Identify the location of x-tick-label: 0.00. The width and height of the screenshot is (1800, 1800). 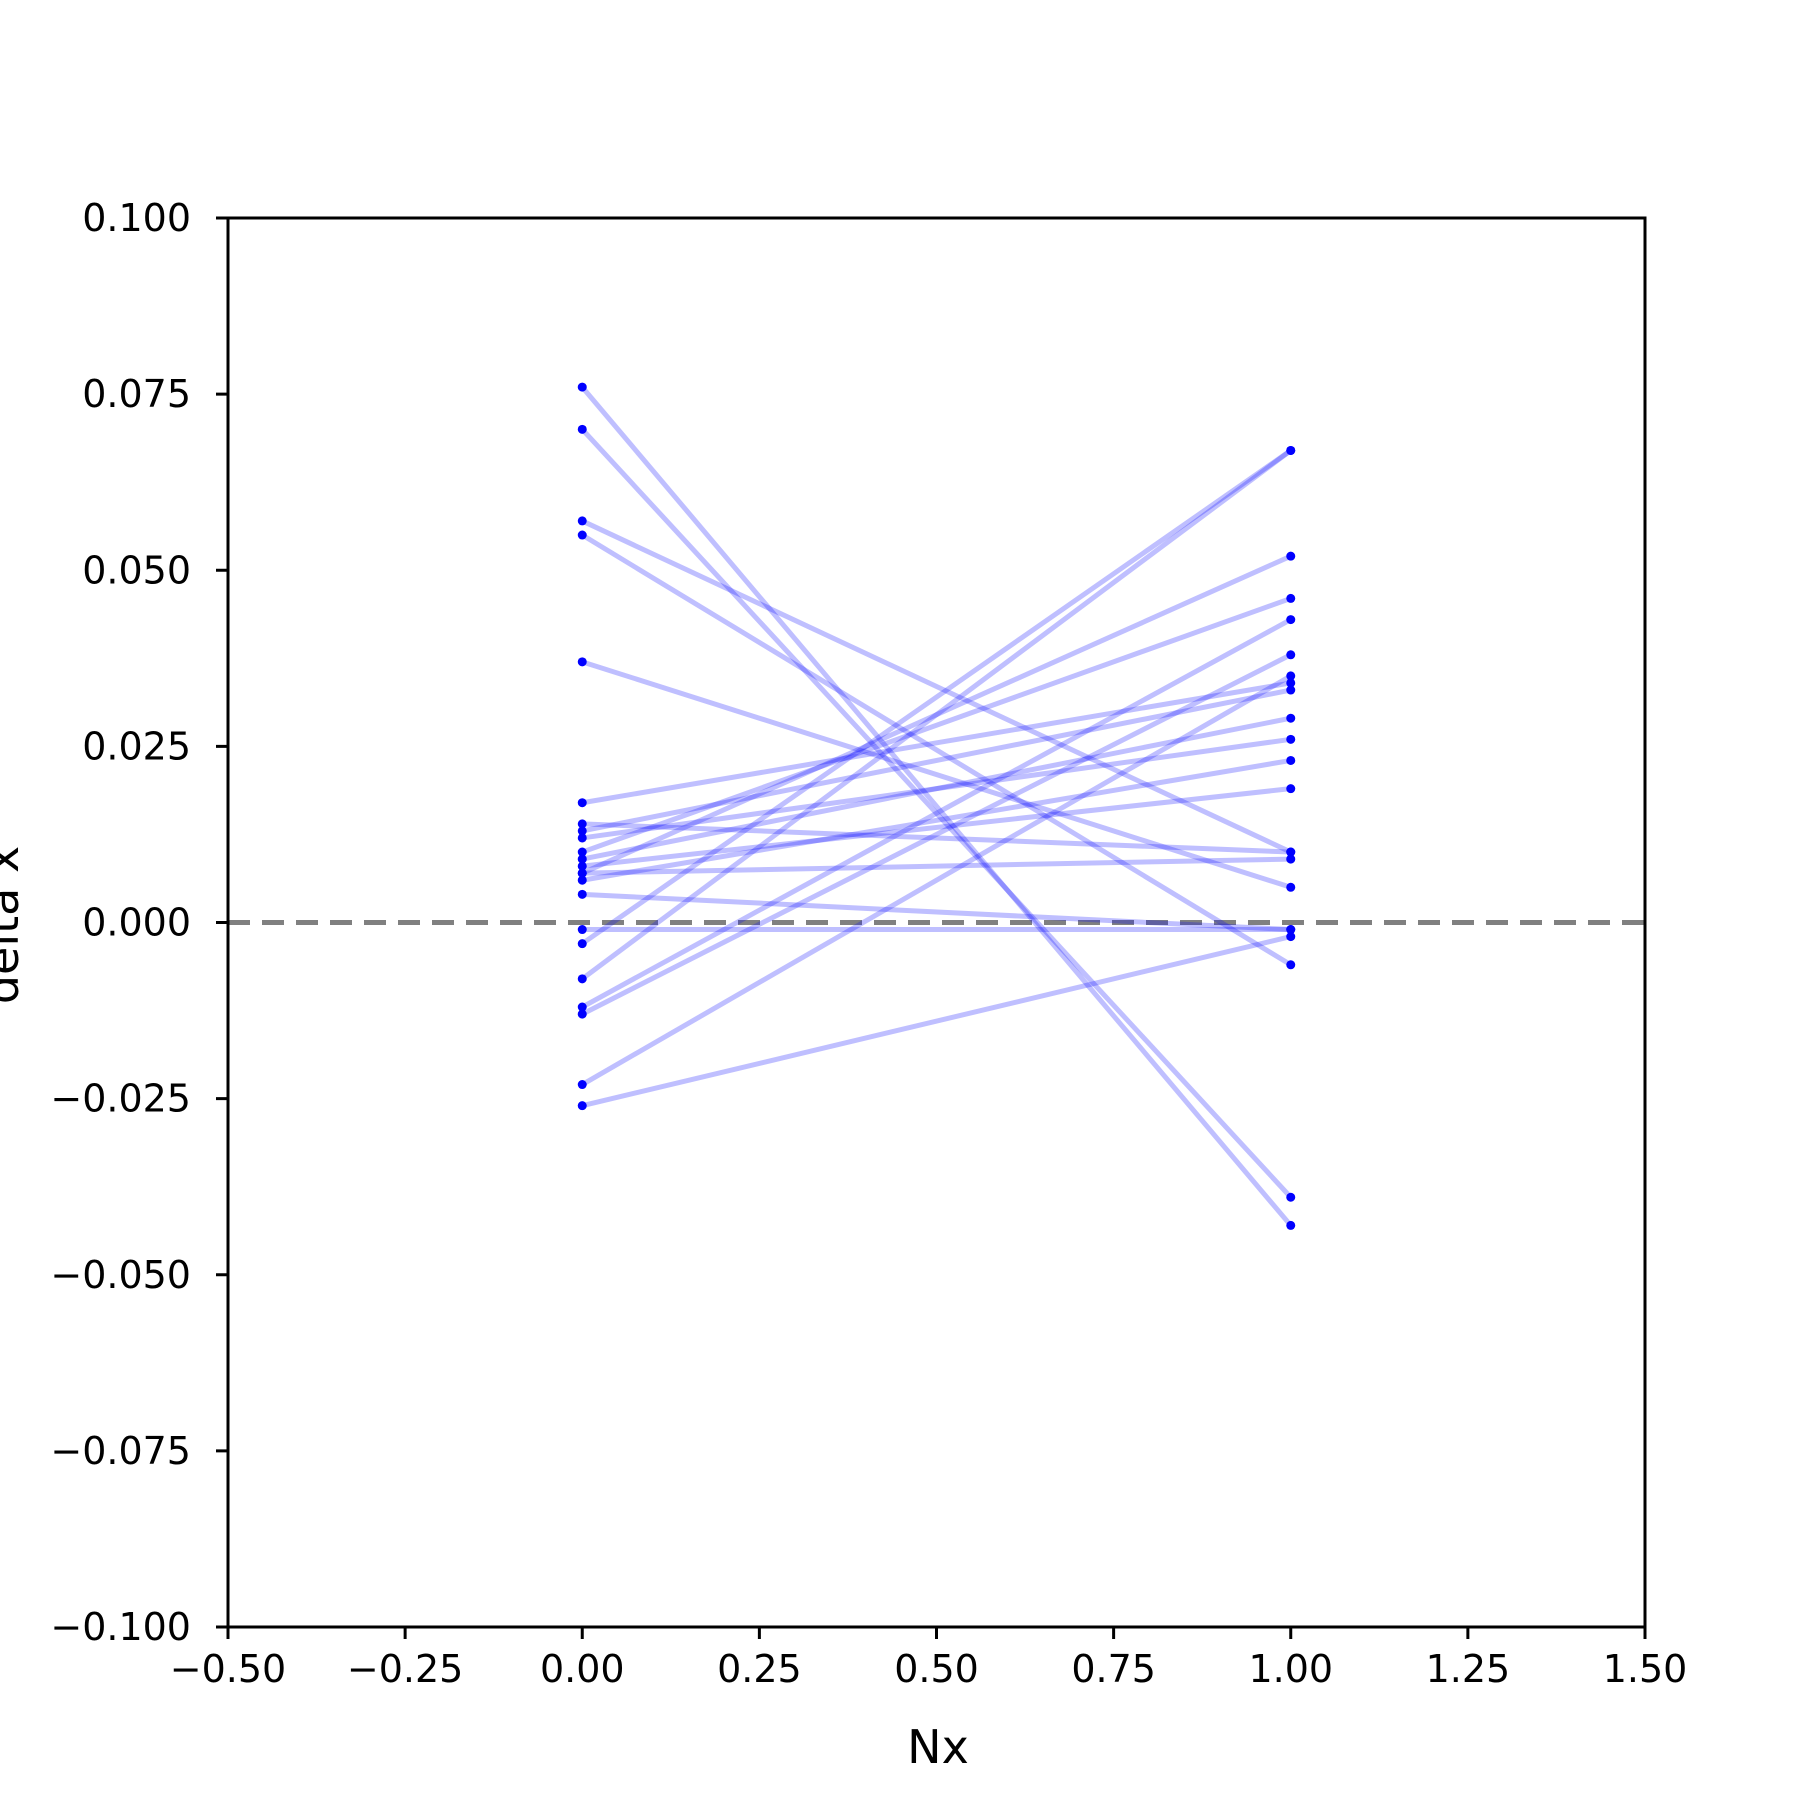
(582, 1669).